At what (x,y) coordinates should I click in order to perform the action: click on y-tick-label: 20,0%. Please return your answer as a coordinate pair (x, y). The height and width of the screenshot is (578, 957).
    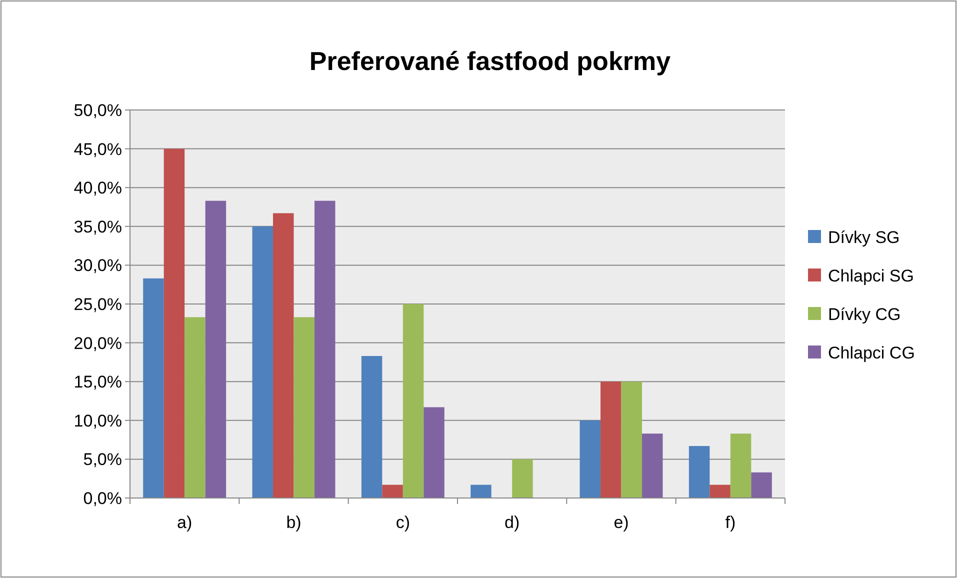
    Looking at the image, I should click on (98, 343).